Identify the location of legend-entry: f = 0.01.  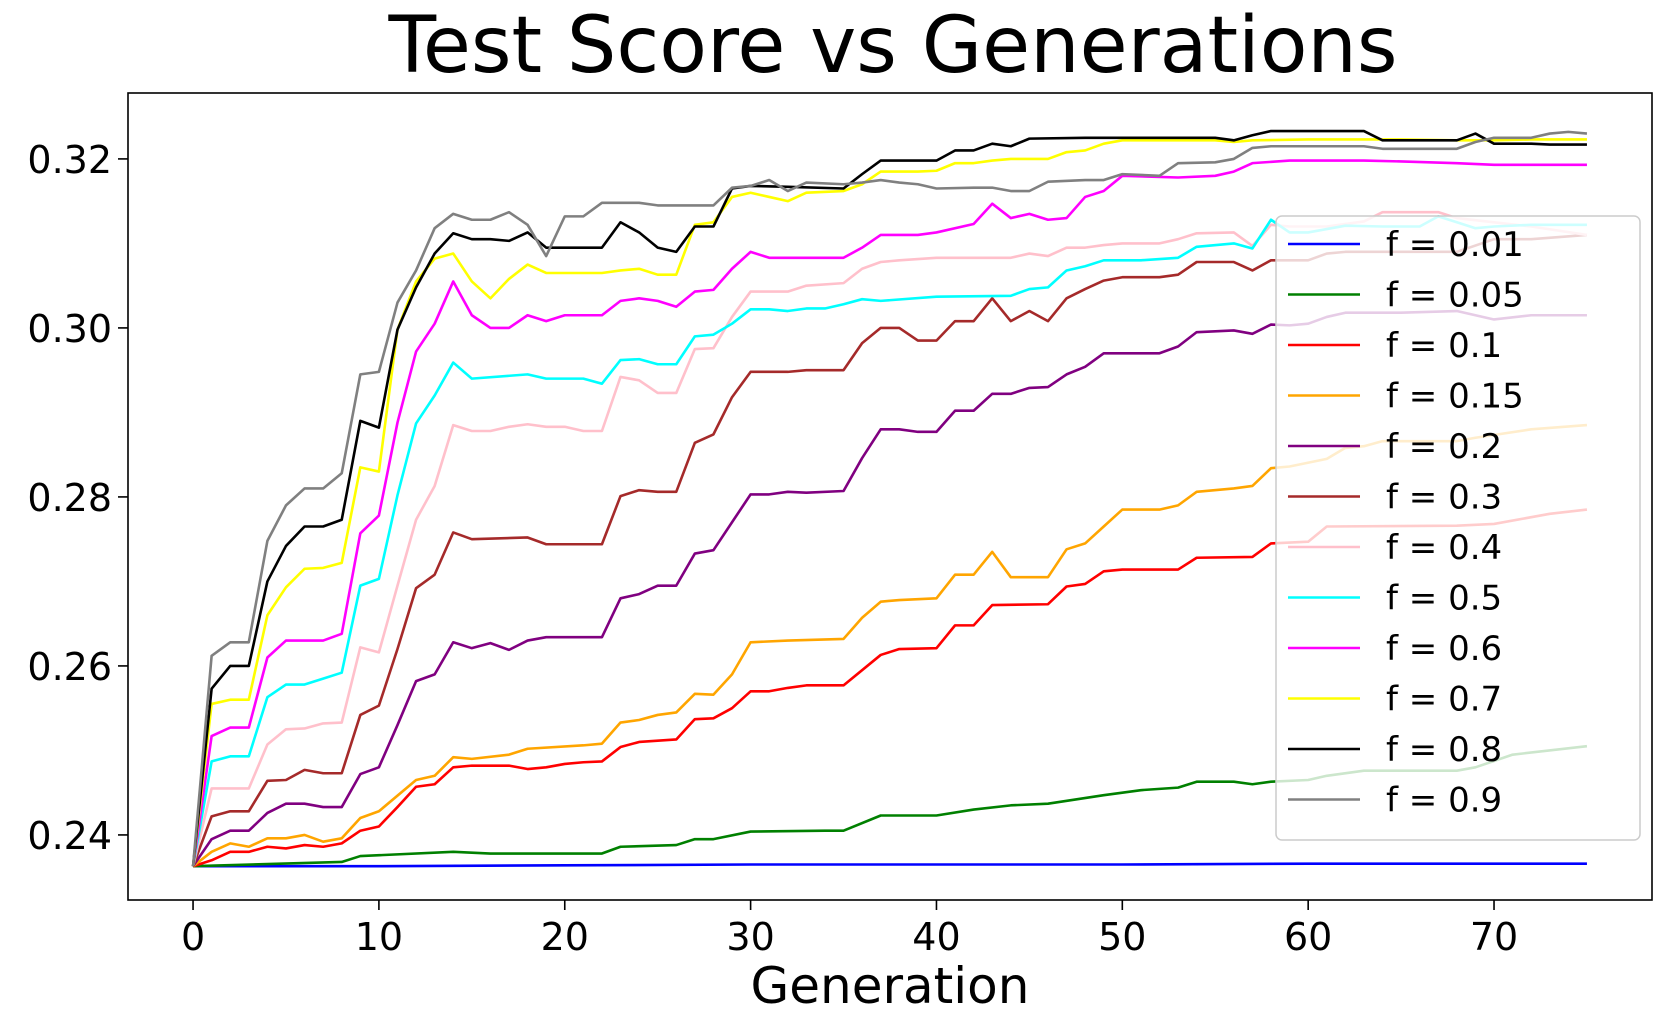
(1455, 245).